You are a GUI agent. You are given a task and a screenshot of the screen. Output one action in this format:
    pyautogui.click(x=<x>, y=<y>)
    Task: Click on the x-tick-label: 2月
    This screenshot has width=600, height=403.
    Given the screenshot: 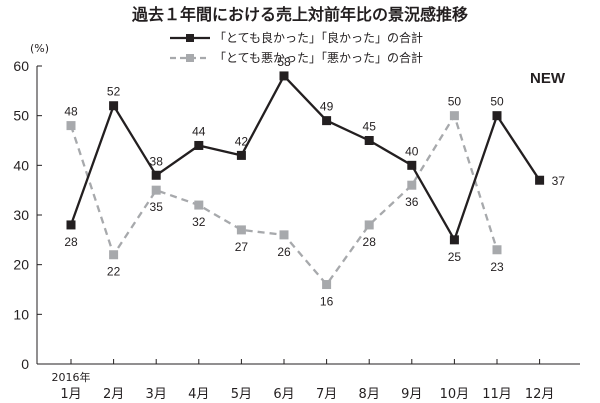 What is the action you would take?
    pyautogui.click(x=113, y=394)
    